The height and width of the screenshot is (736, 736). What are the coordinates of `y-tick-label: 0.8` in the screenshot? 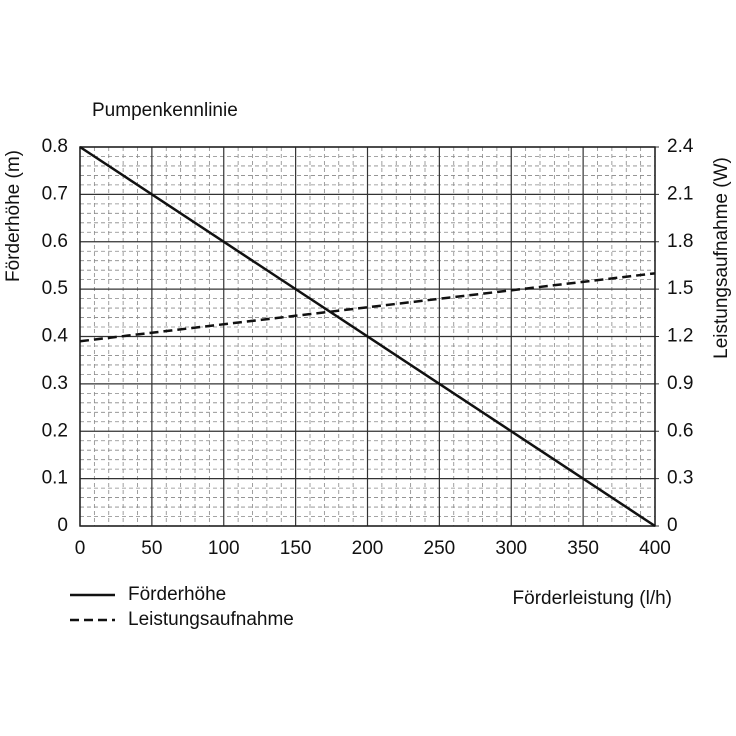 It's located at (55, 146).